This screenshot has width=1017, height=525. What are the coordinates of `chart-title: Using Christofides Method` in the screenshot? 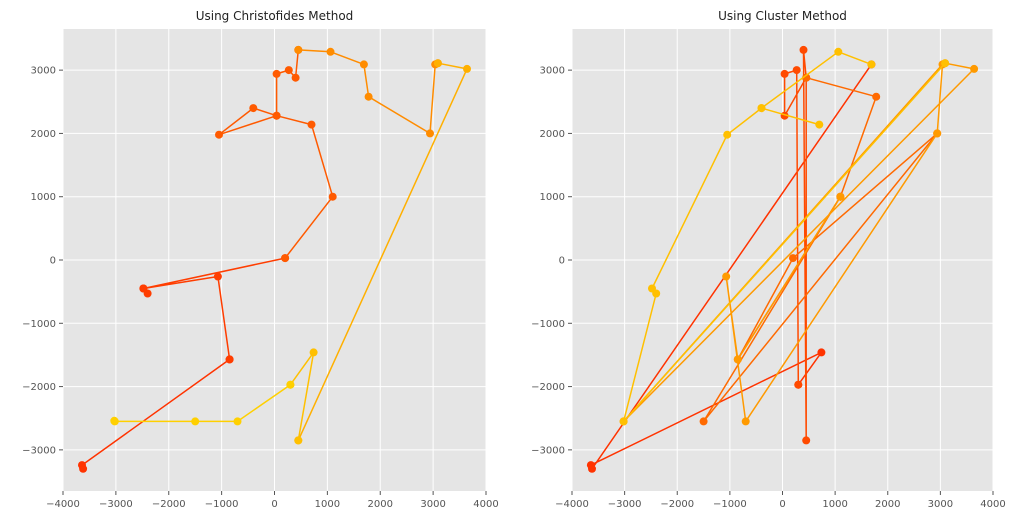 It's located at (275, 16).